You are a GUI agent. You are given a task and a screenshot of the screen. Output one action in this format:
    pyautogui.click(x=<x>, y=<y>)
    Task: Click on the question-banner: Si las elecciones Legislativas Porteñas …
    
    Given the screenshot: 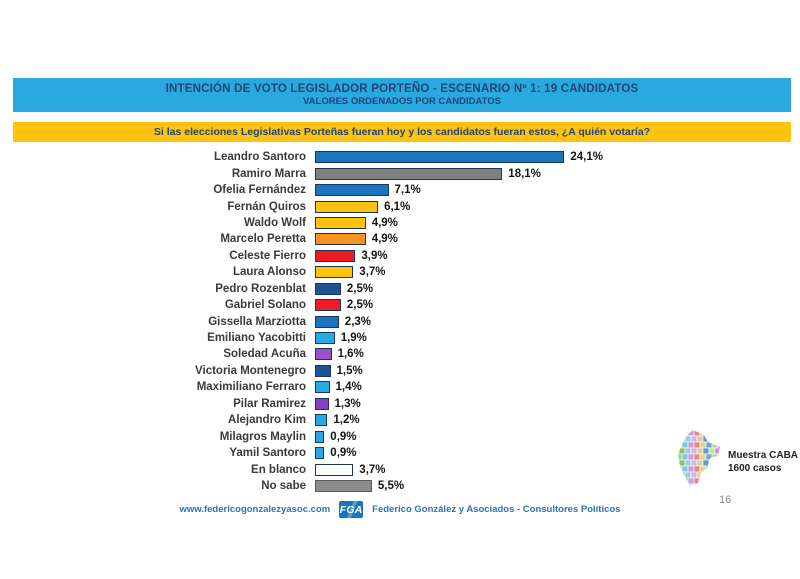 What is the action you would take?
    pyautogui.click(x=402, y=132)
    